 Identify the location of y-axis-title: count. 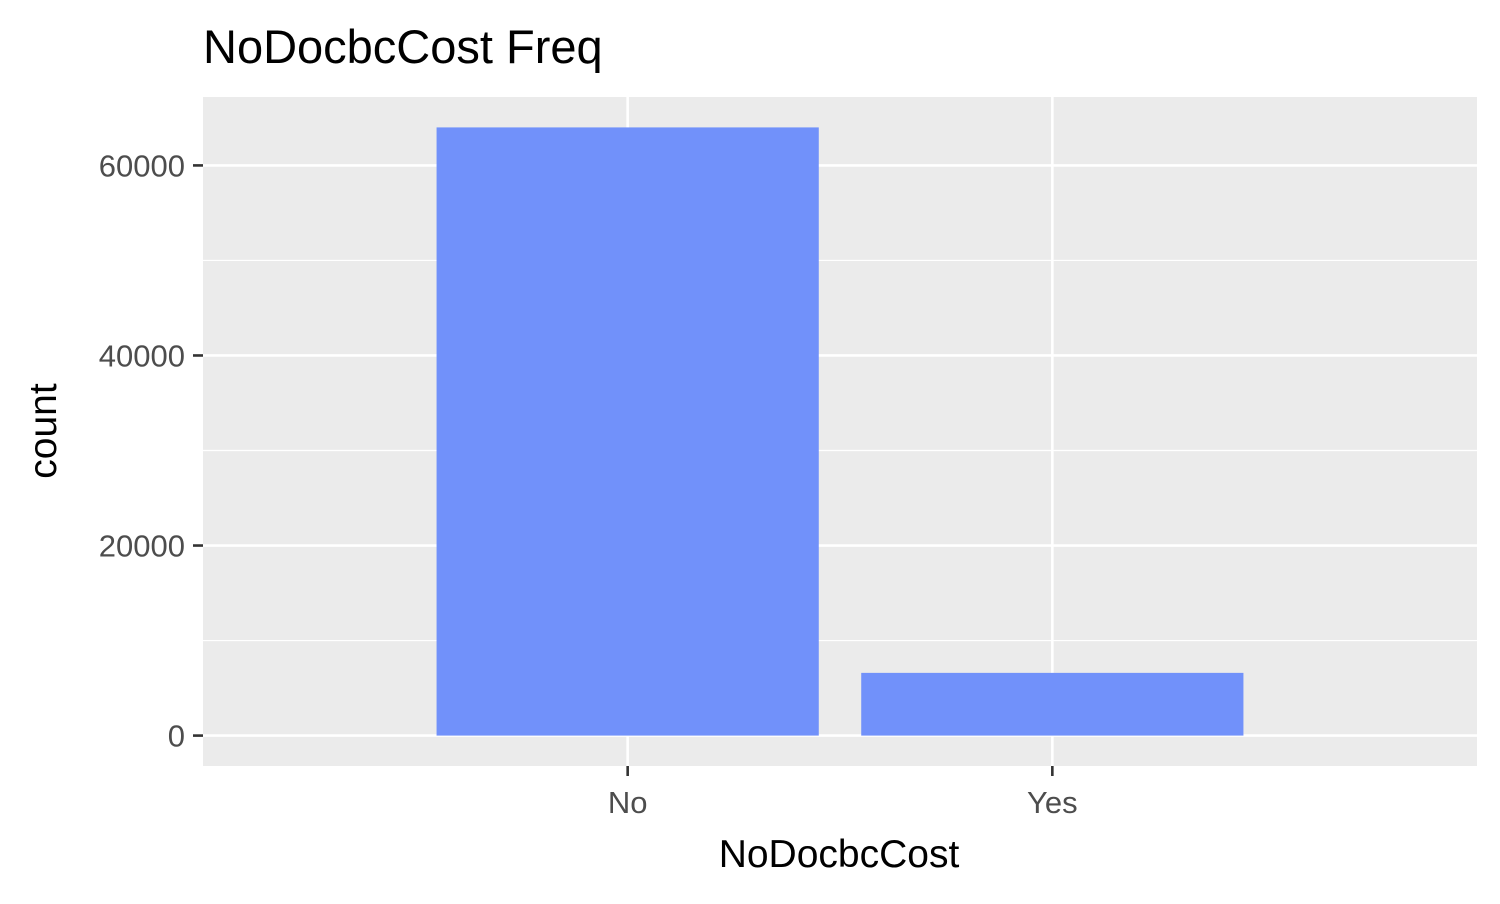
(43, 431).